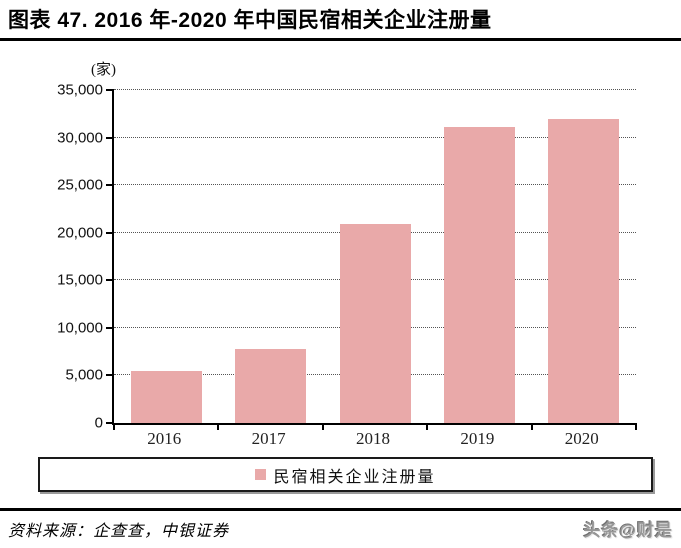 The width and height of the screenshot is (681, 548). Describe the element at coordinates (98, 423) in the screenshot. I see `y-tick-label: 0` at that location.